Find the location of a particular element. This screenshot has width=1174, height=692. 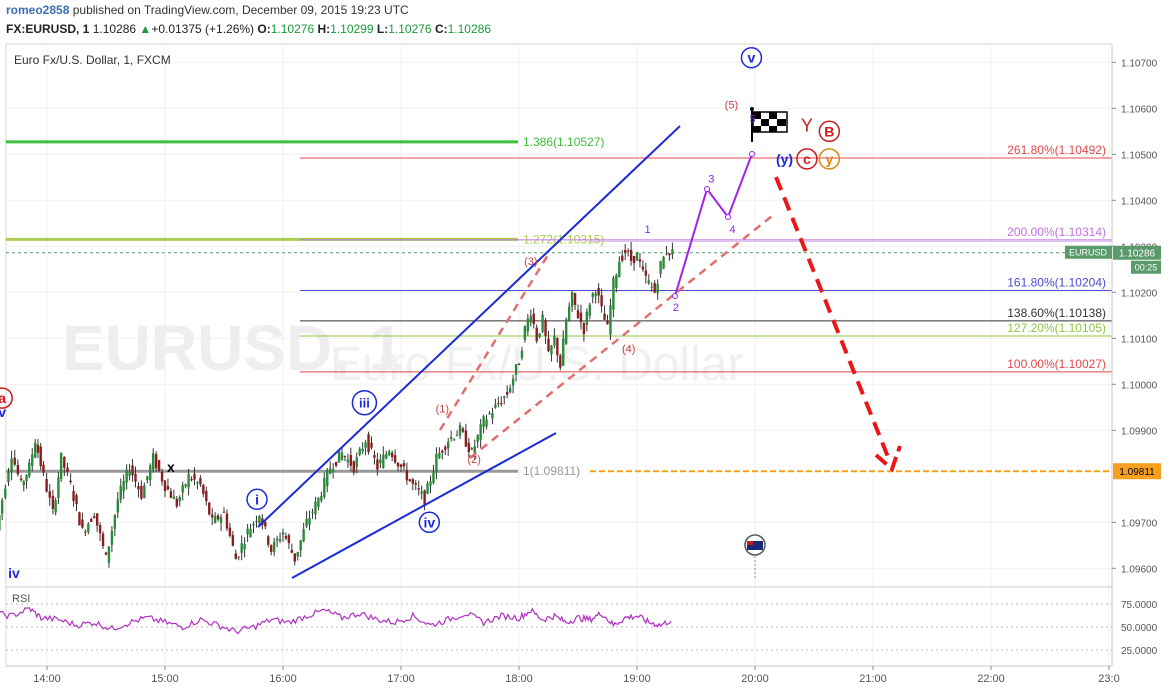

checkered-flag-icon is located at coordinates (769, 124).